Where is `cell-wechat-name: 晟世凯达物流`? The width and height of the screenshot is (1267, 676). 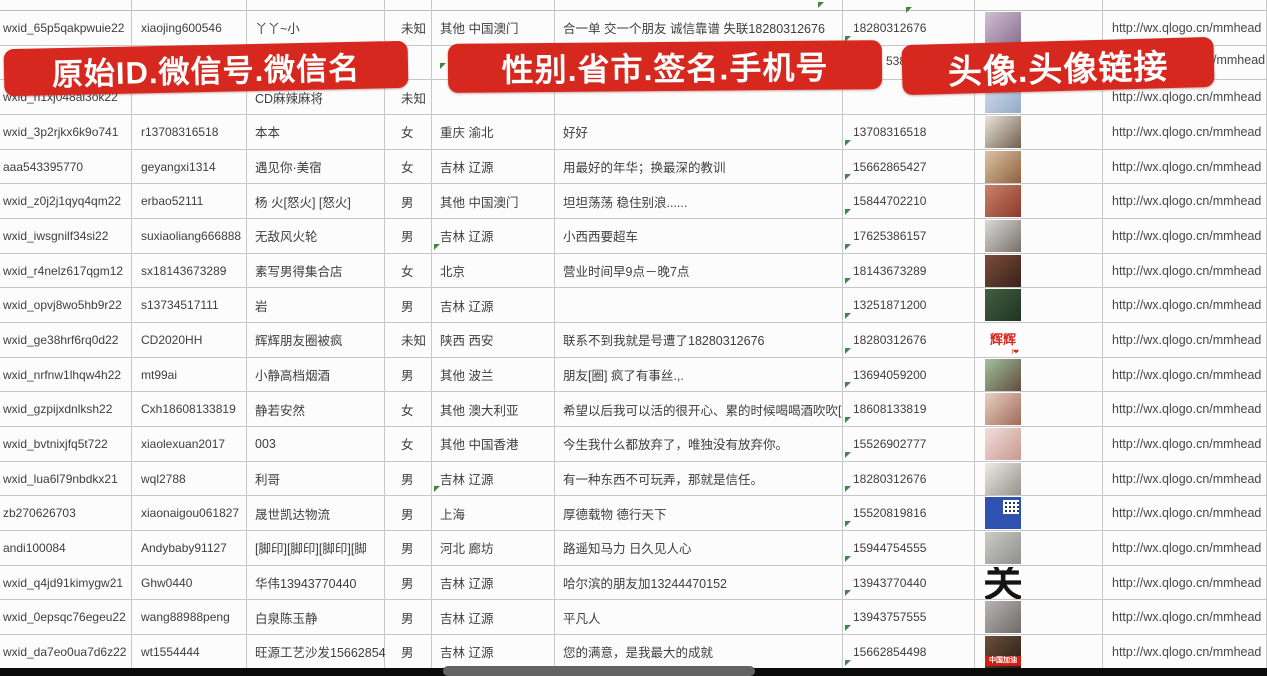
cell-wechat-name: 晟世凯达物流 is located at coordinates (316, 514).